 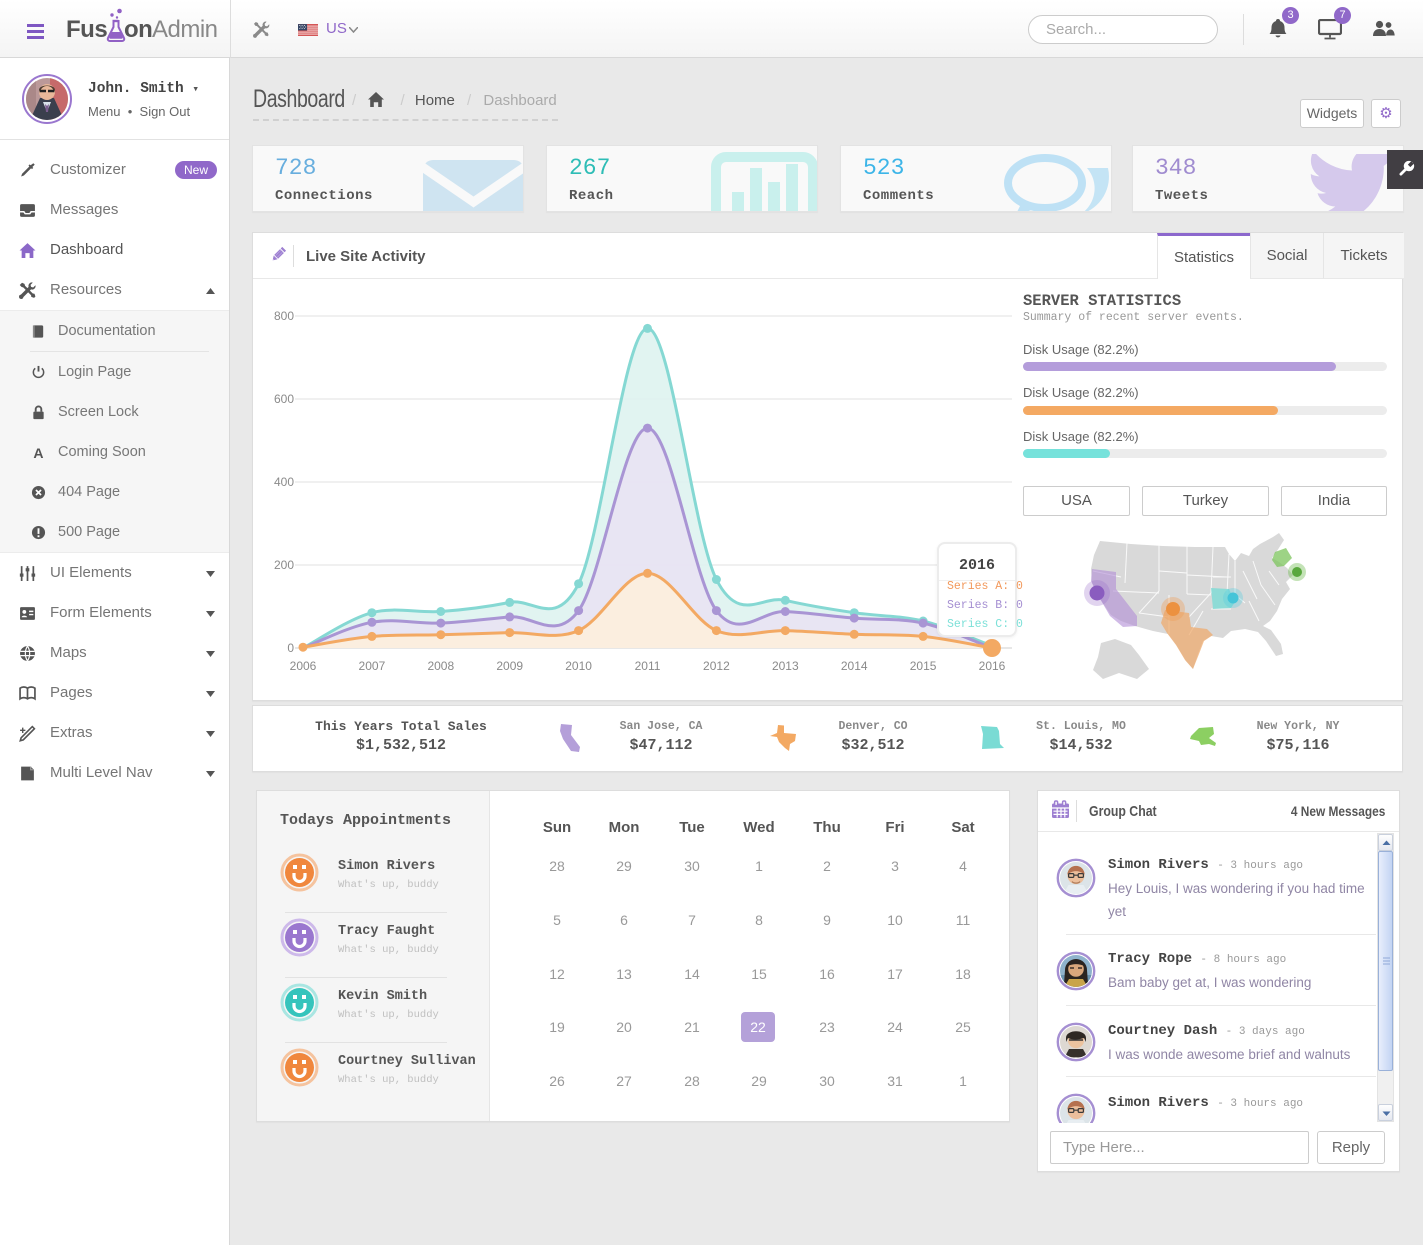 I want to click on svg-text: 2006, so click(x=303, y=666).